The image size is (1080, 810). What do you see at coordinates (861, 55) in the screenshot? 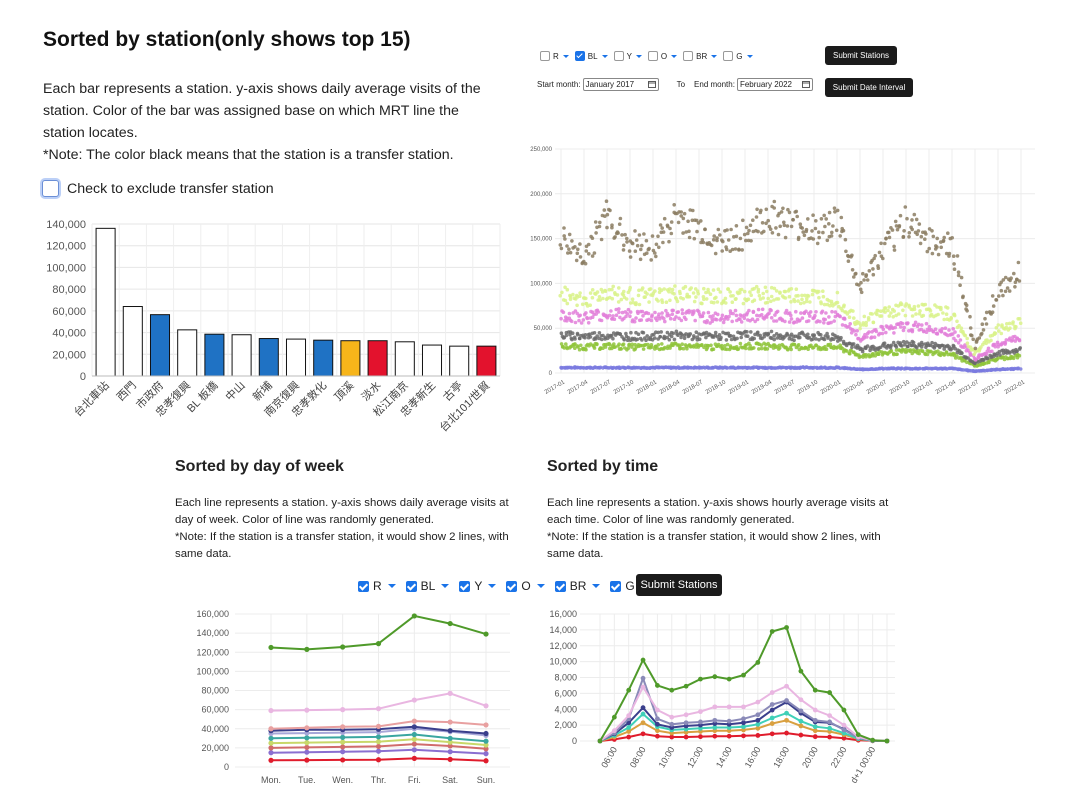
I see `top-submit-stations-button: Submit Stations` at bounding box center [861, 55].